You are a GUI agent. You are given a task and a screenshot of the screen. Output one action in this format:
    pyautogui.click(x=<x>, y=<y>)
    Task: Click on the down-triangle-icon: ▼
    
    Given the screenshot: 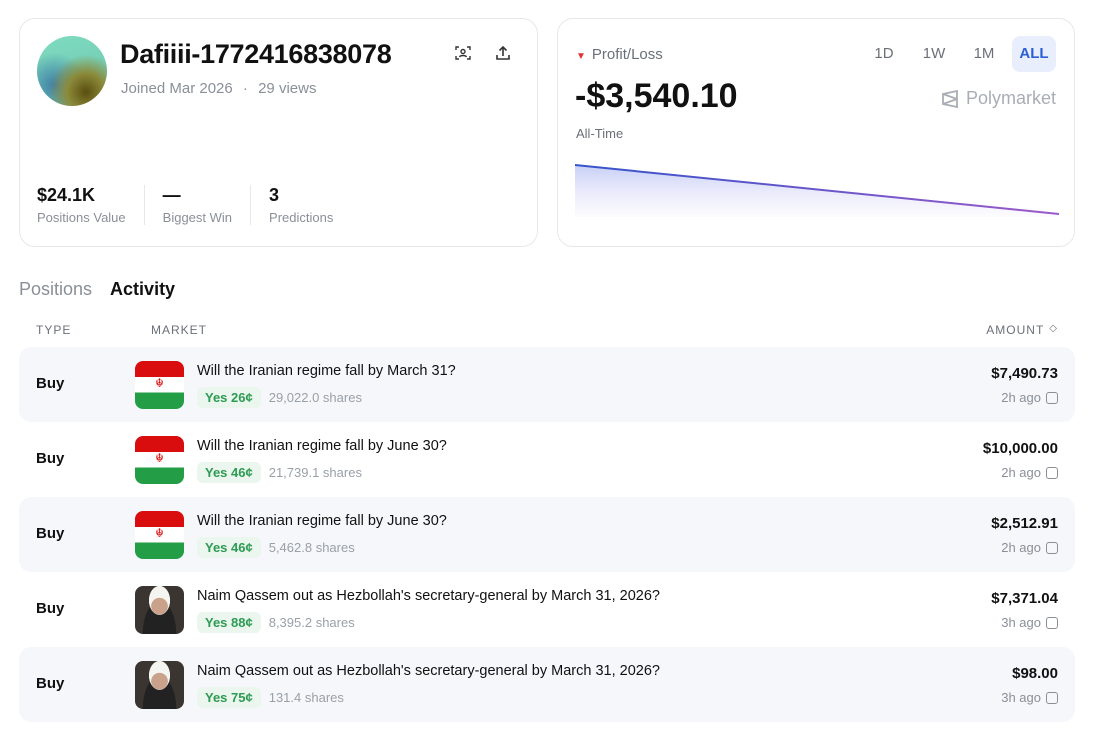 What is the action you would take?
    pyautogui.click(x=581, y=56)
    